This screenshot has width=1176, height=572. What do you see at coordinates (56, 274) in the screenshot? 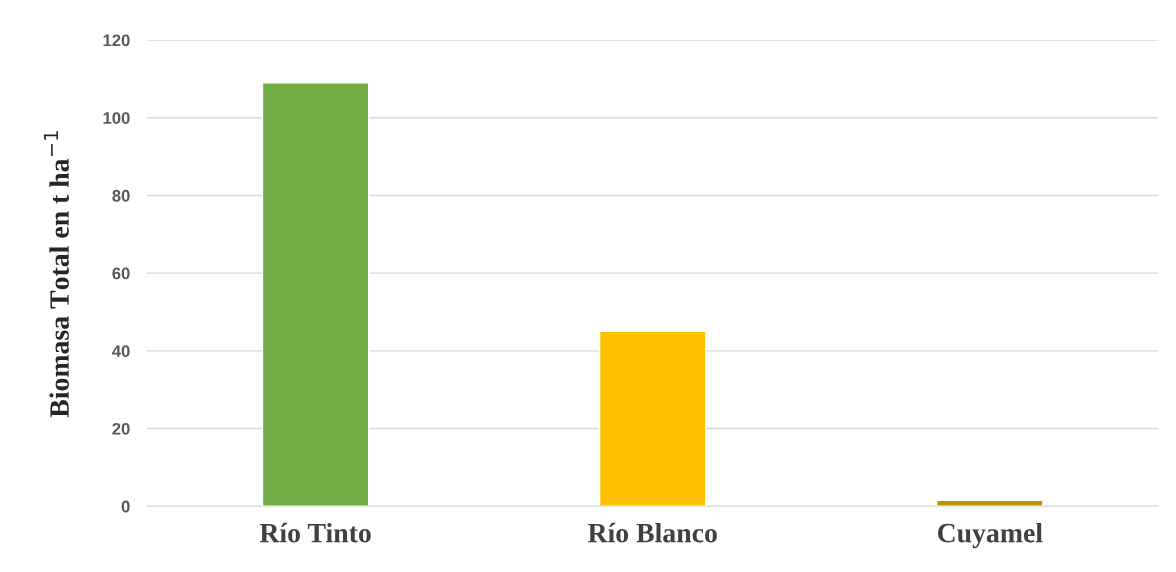
I see `y-axis-title: Biomasa Total en t ha$^{−1}$` at bounding box center [56, 274].